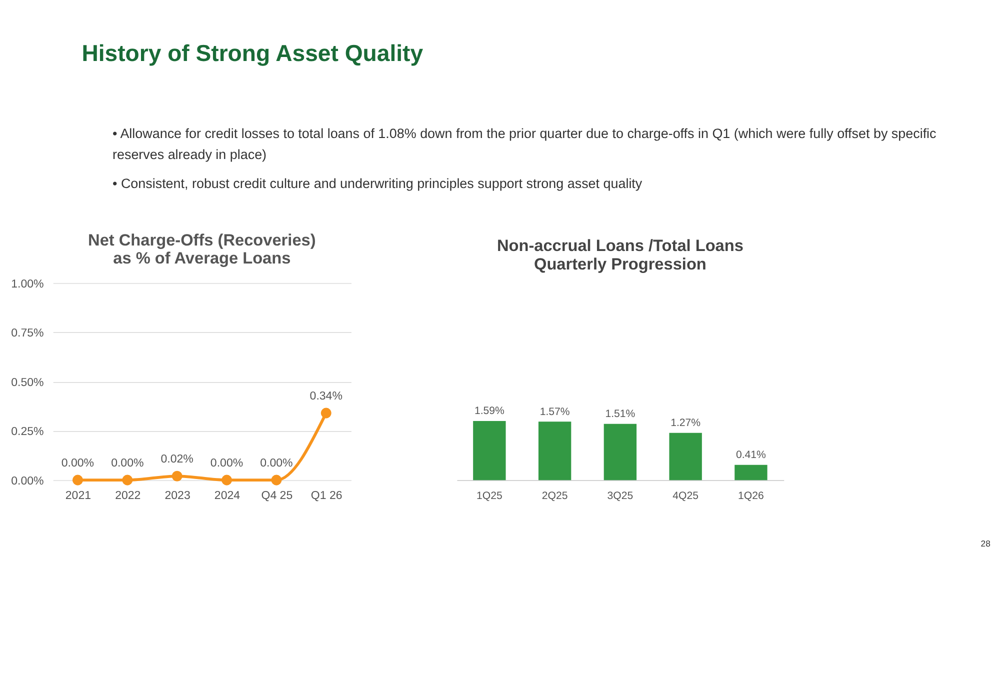 The width and height of the screenshot is (1000, 685). Describe the element at coordinates (489, 496) in the screenshot. I see `x-tick-label: 1Q25` at that location.